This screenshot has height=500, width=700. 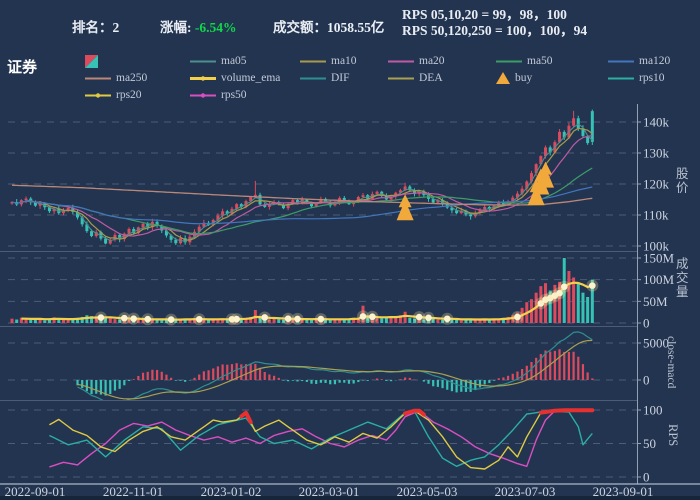 I want to click on ma250-line-icon, so click(x=98, y=78).